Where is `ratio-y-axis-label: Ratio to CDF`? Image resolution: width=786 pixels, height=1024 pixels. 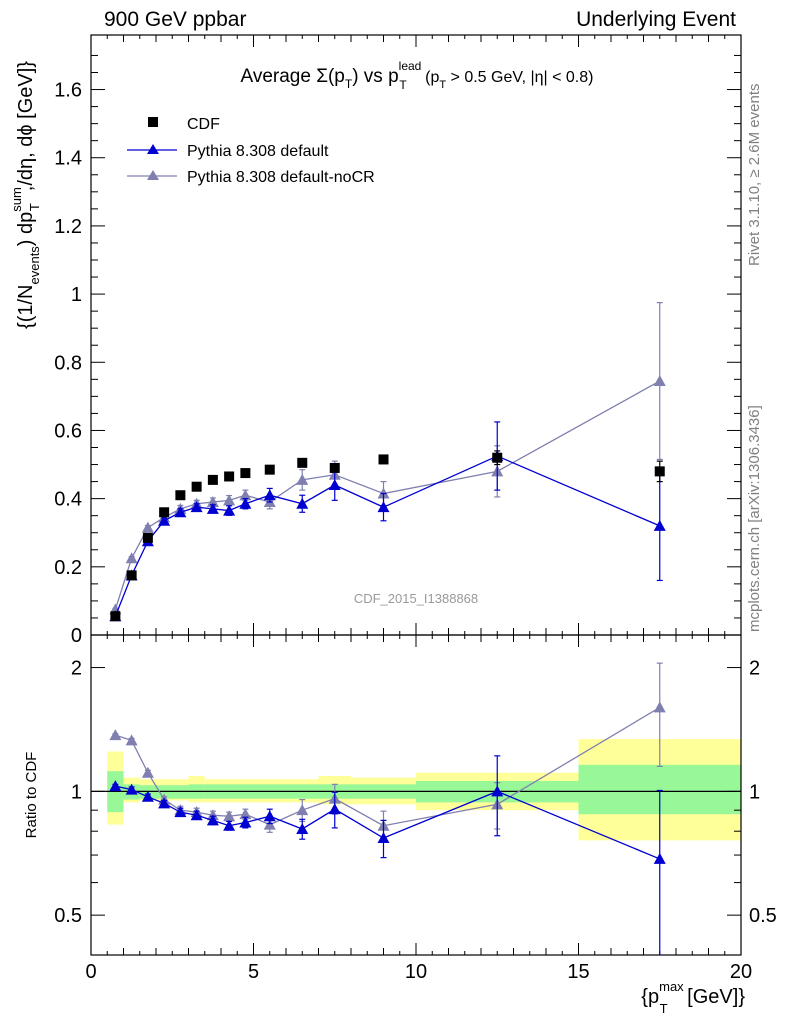
ratio-y-axis-label: Ratio to CDF is located at coordinates (31, 795).